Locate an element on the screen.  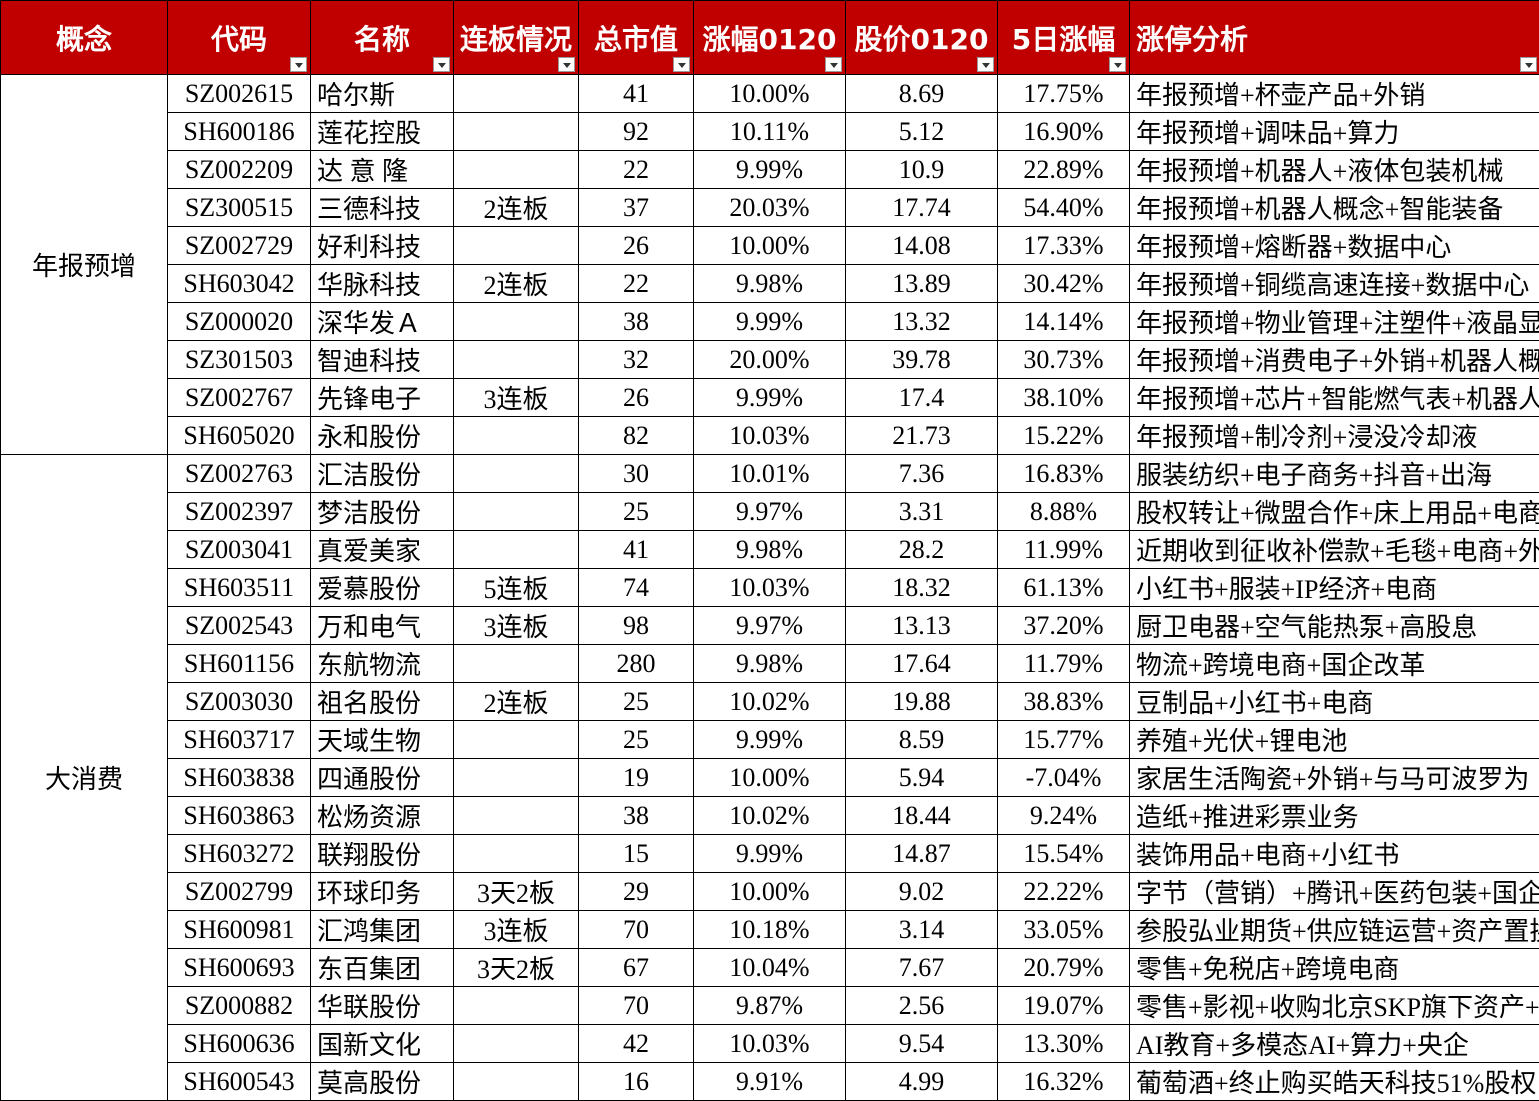
cell: 年报预增+杯壶产品+外销 is located at coordinates (1334, 94).